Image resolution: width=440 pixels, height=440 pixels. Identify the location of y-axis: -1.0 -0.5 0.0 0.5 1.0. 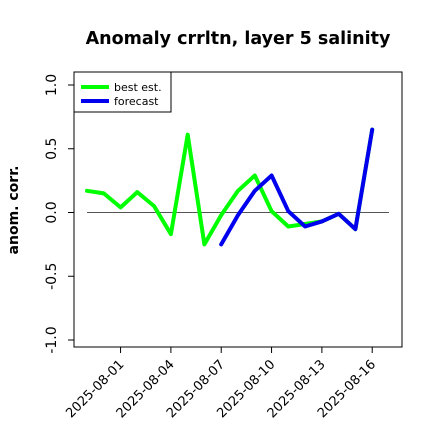
(59, 214).